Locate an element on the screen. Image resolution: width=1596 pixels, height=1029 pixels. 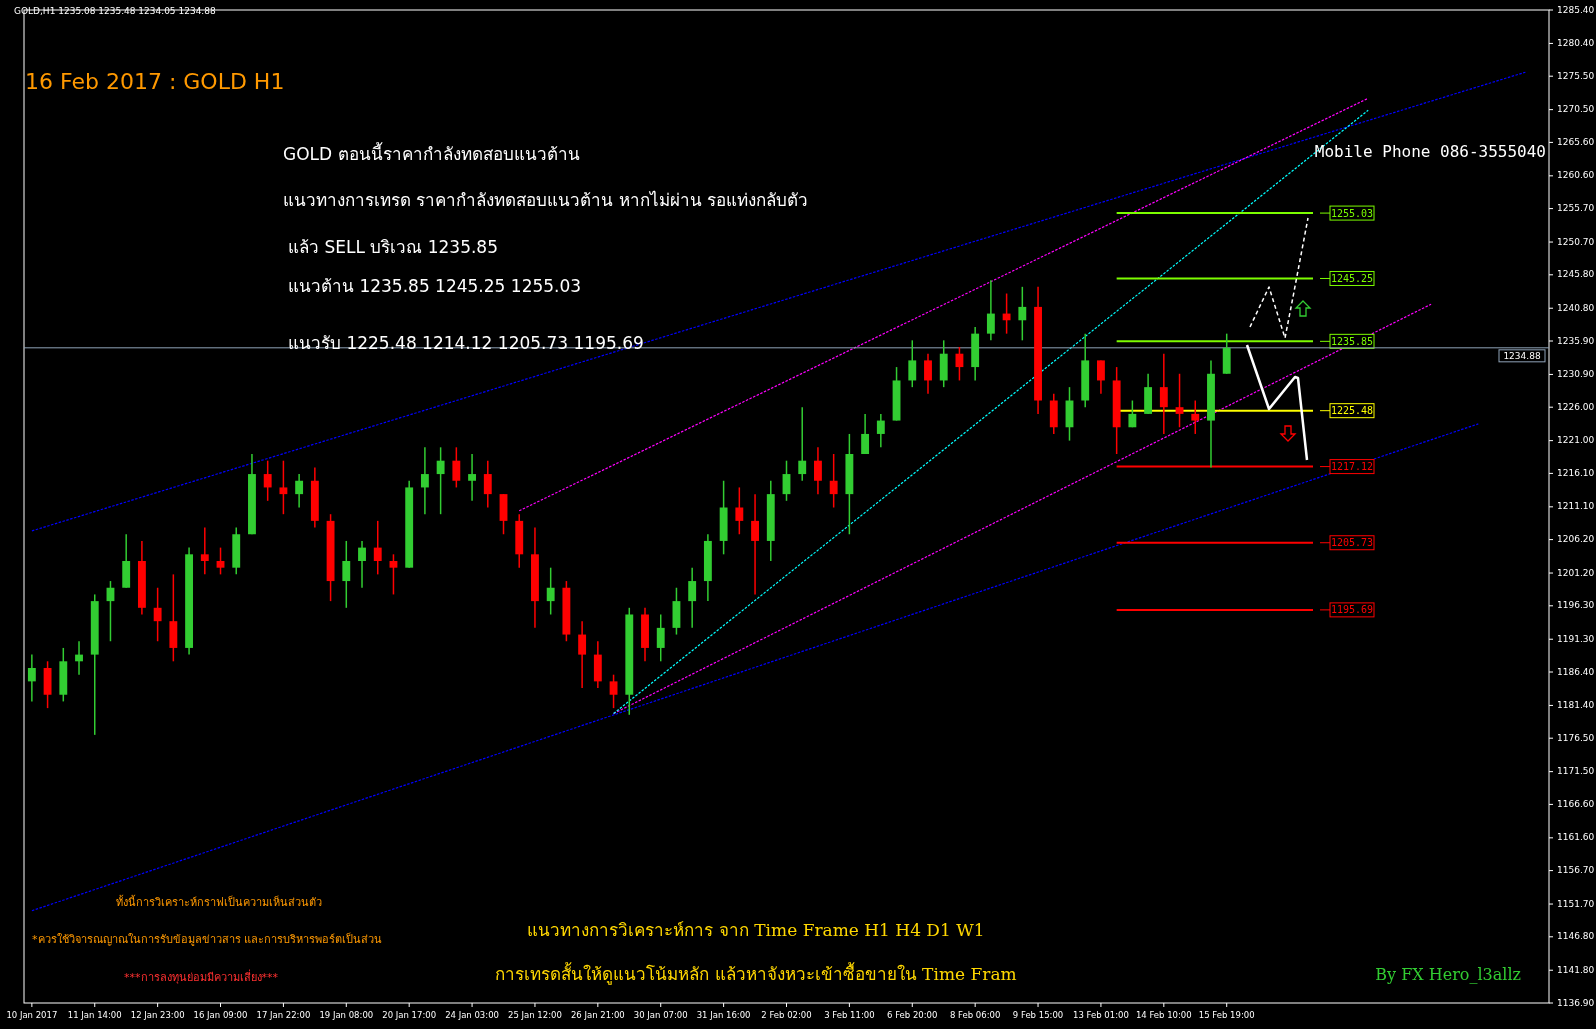
x-tick-label: 15 Feb 19:00 is located at coordinates (1226, 1015).